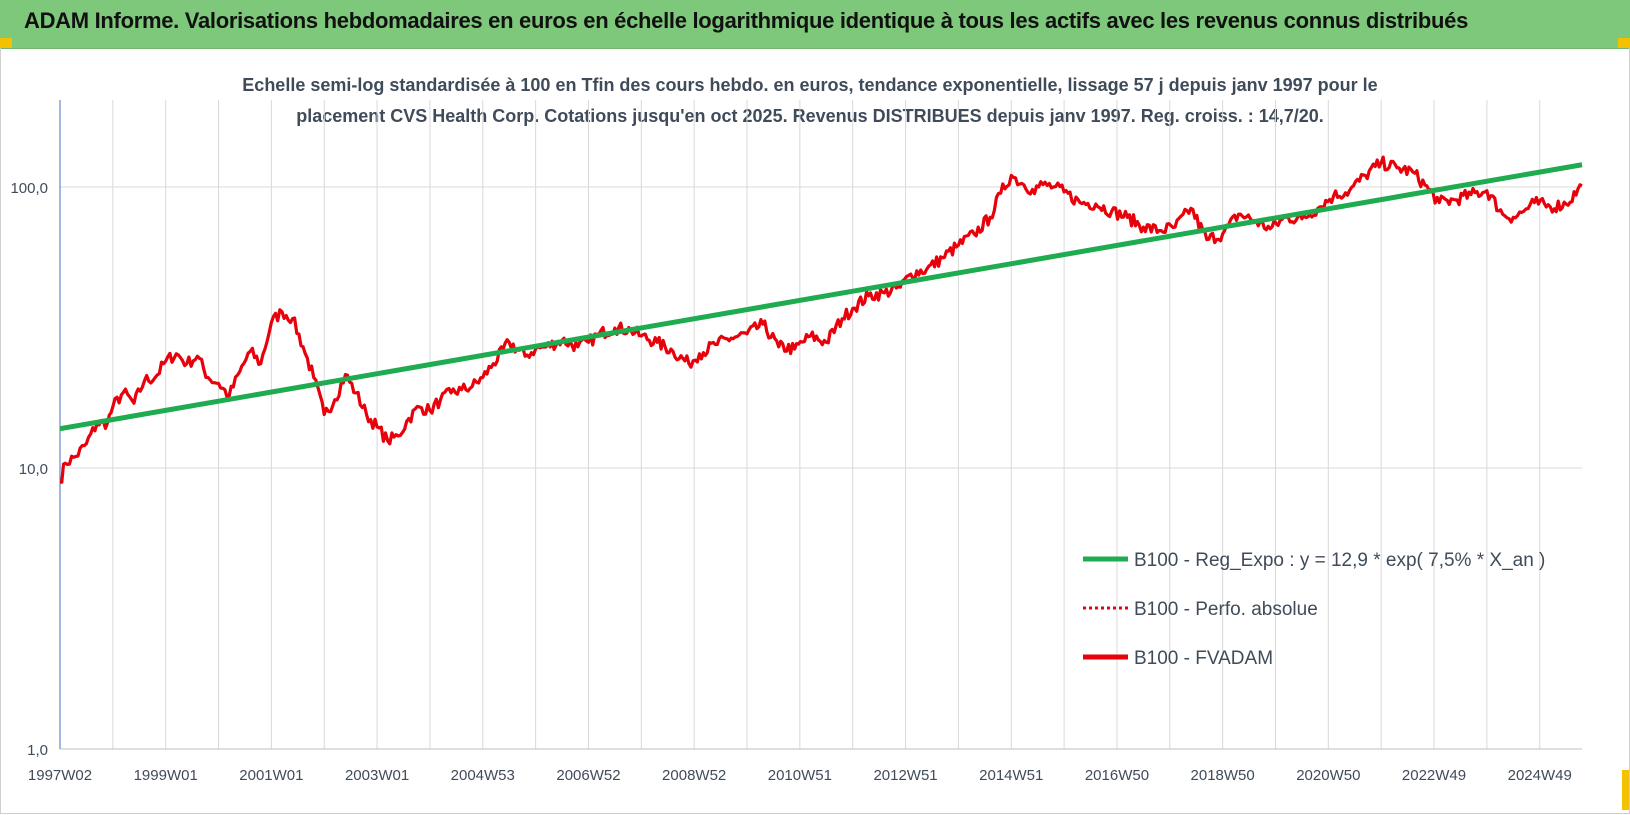 This screenshot has height=815, width=1630. I want to click on x-tick-label: 1997W02, so click(60, 775).